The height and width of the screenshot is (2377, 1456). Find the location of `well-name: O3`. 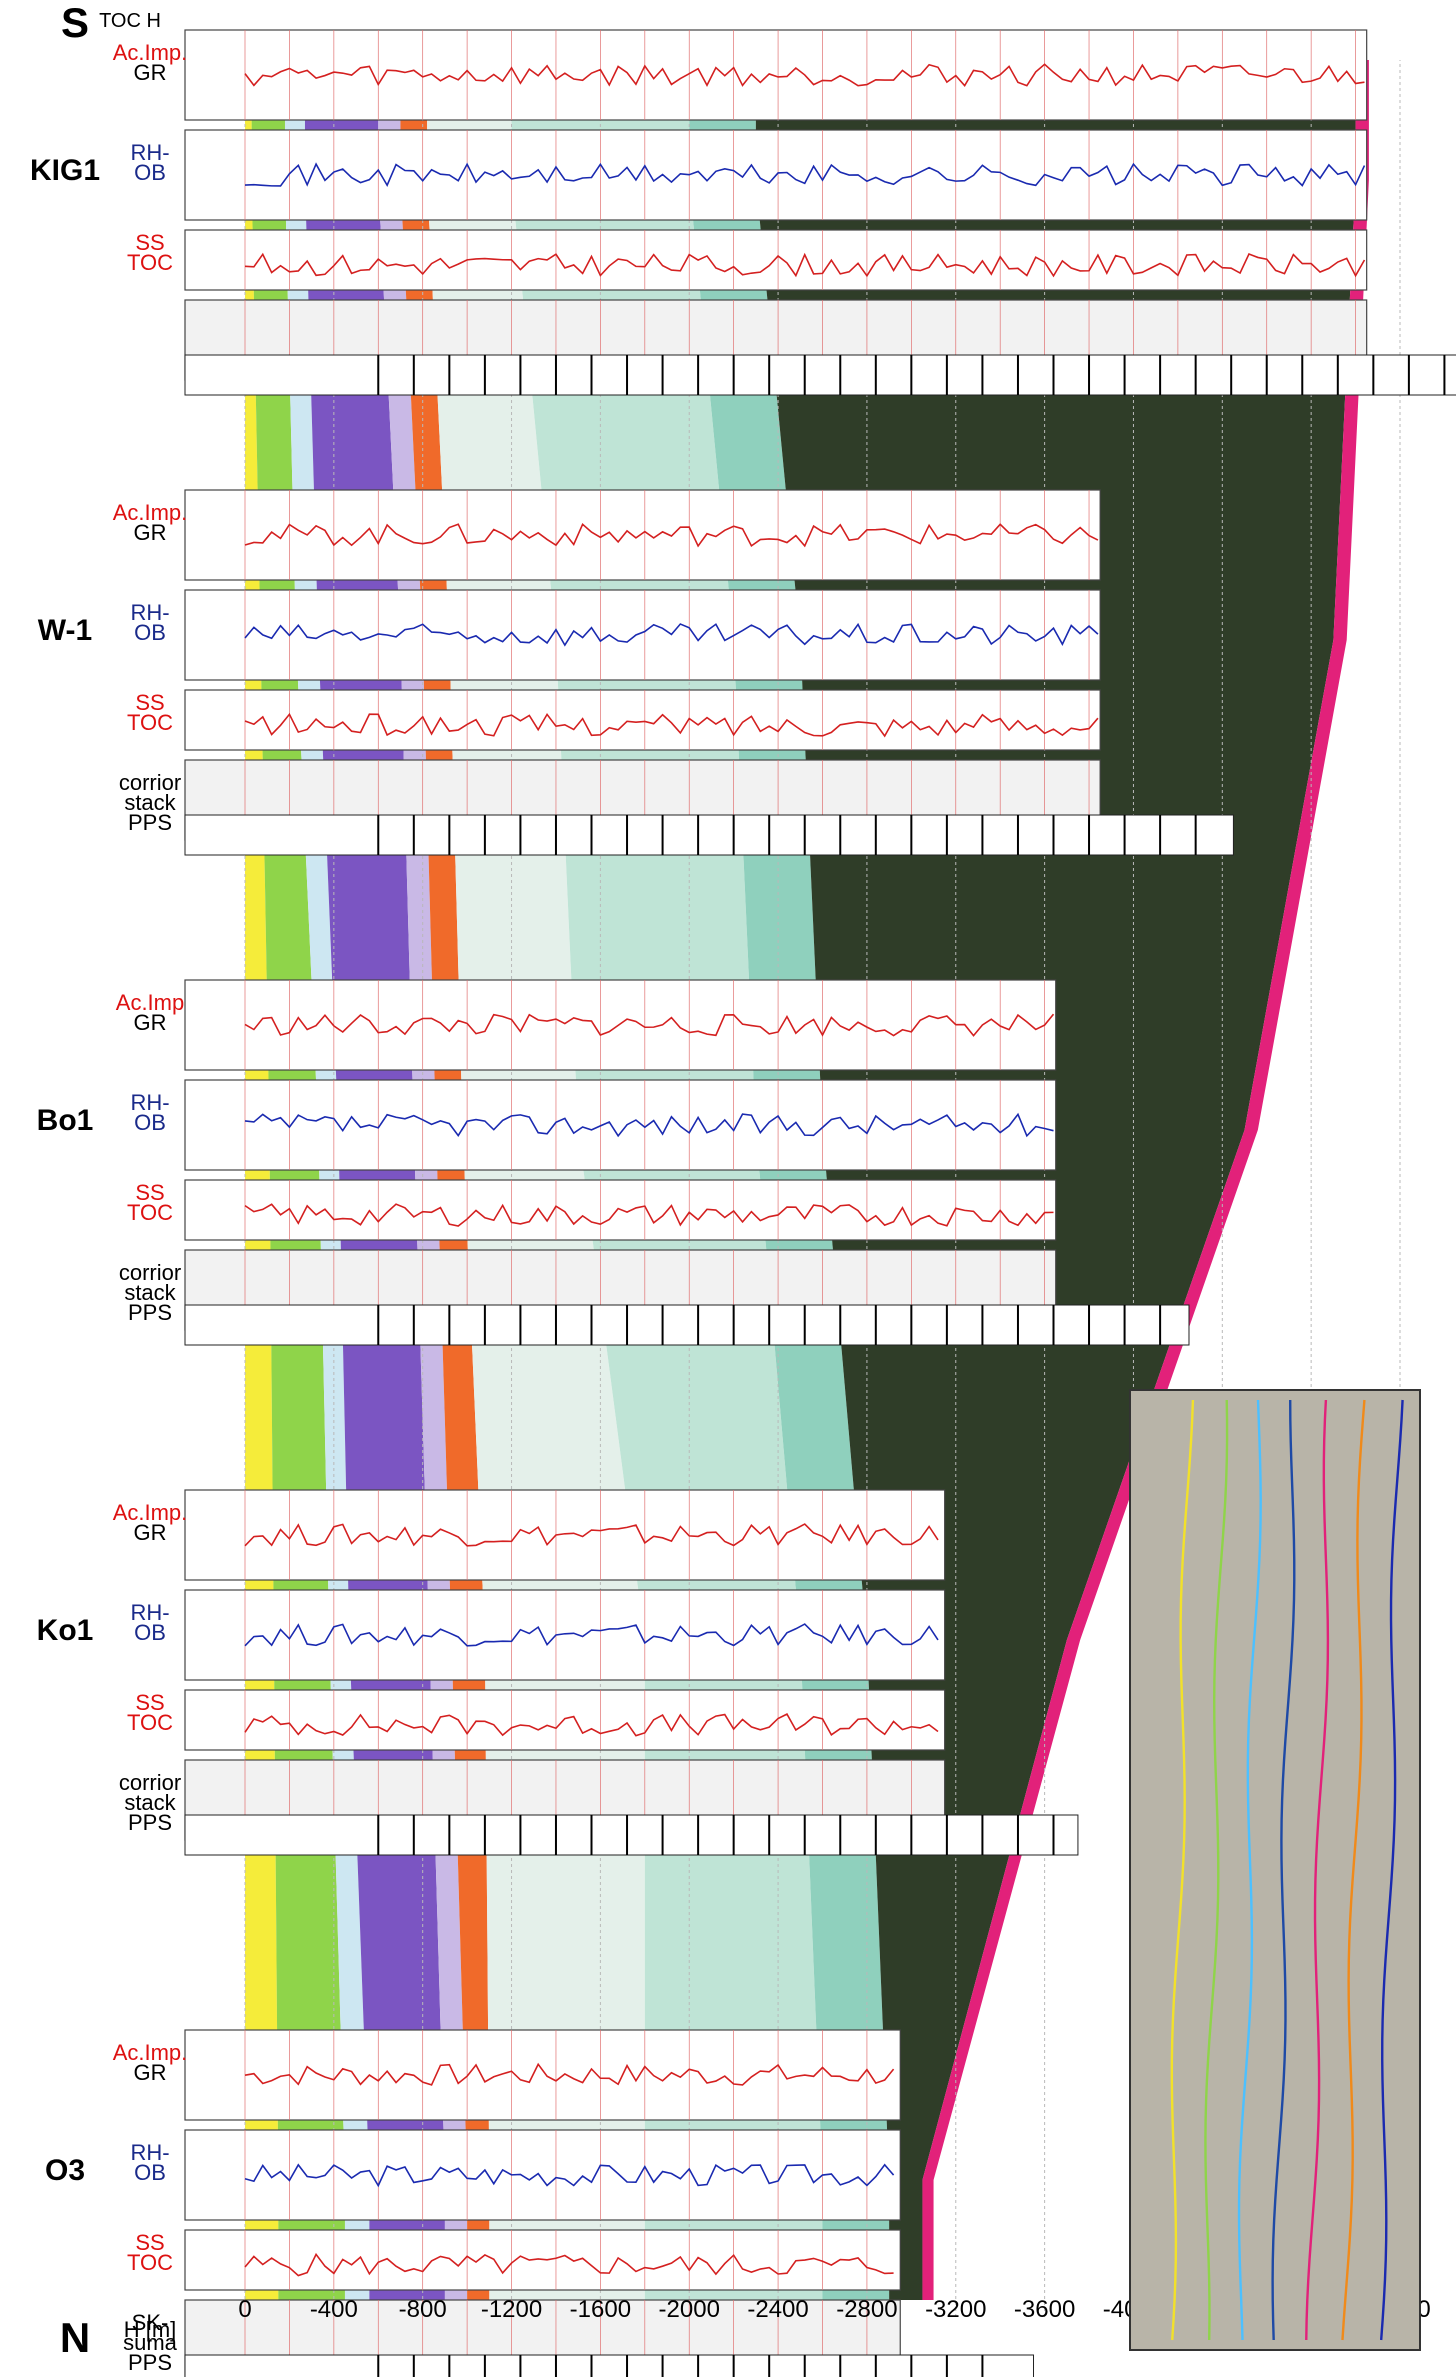

well-name: O3 is located at coordinates (65, 2170).